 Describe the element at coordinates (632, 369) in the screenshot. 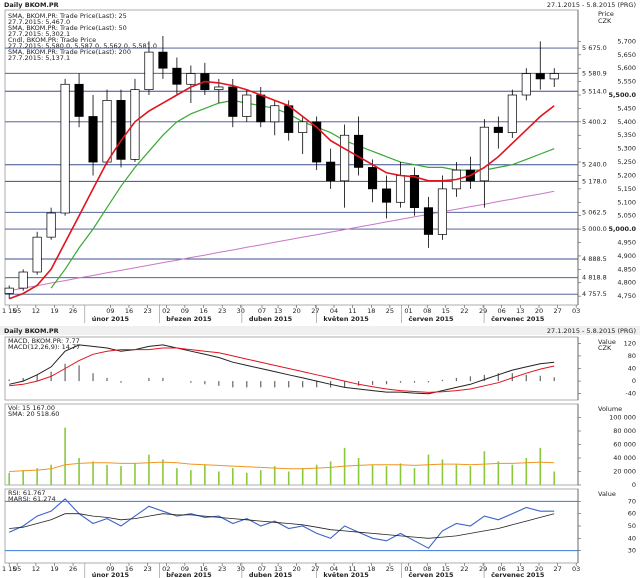

I see `y-tick-label: 40` at that location.